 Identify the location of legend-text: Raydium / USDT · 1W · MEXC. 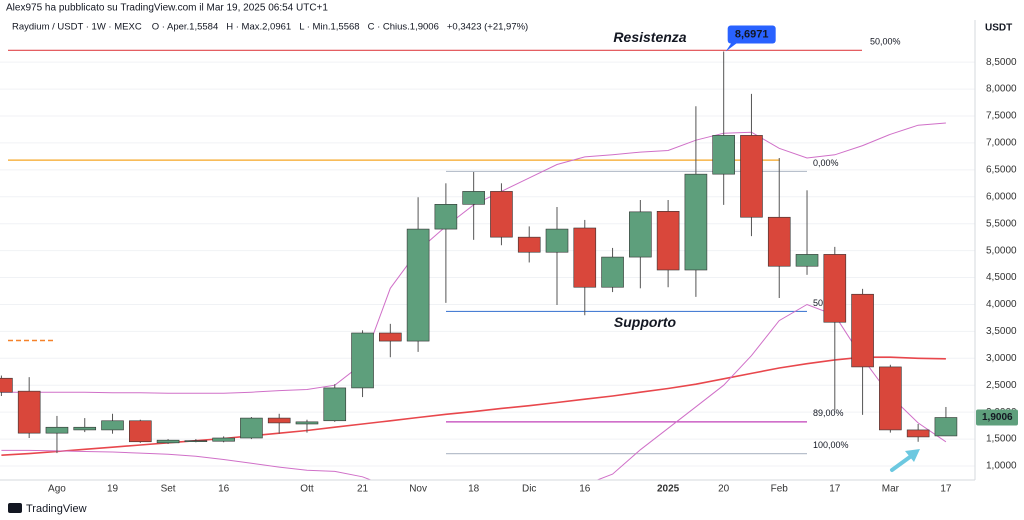
(77, 27).